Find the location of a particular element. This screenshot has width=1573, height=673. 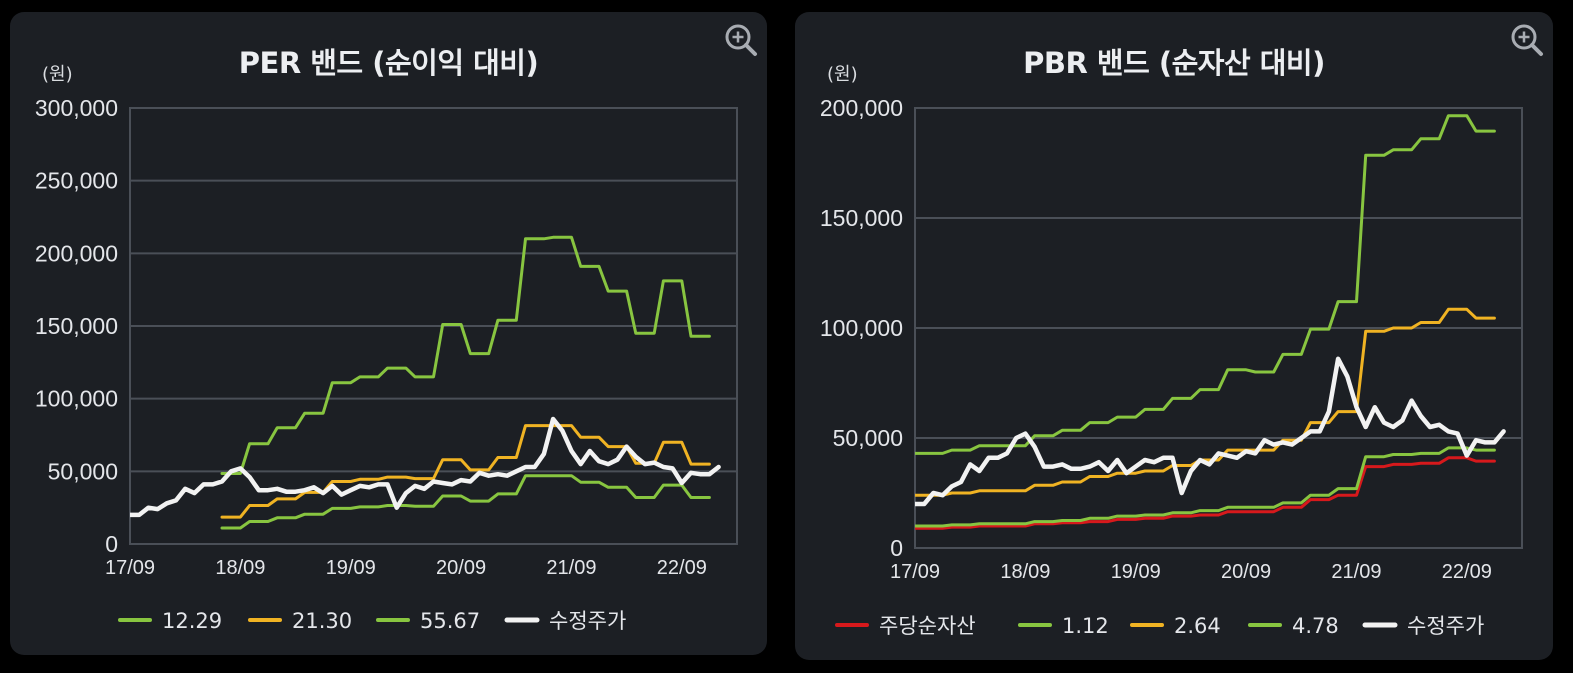

chart-title: PBR 밴드 (순자산 대비) is located at coordinates (1174, 63).